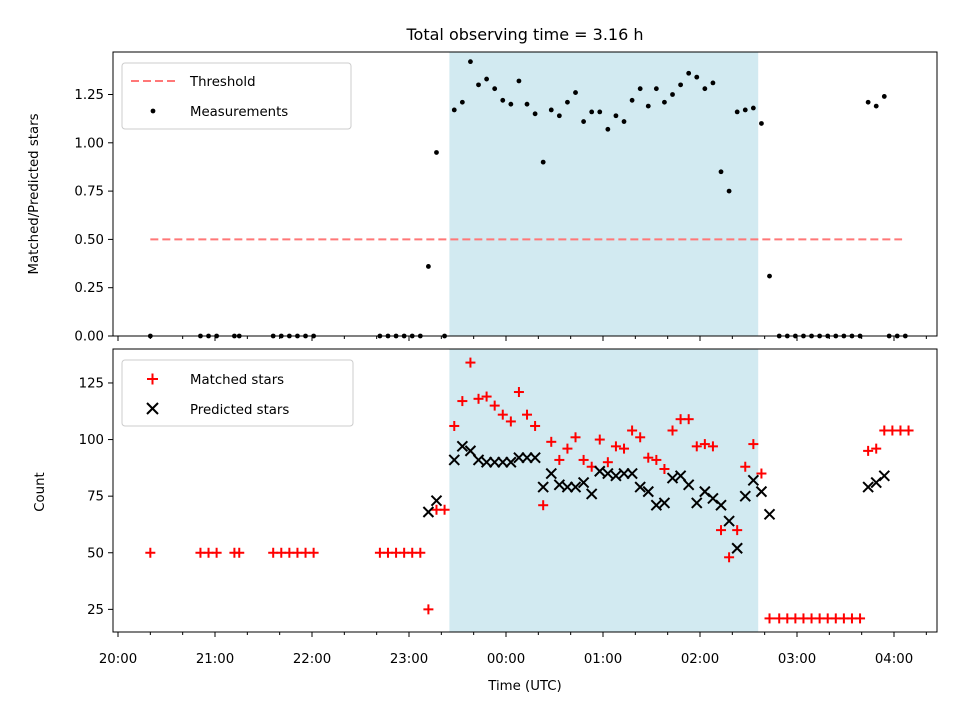  I want to click on top-y-tick-label: 0.75, so click(89, 192).